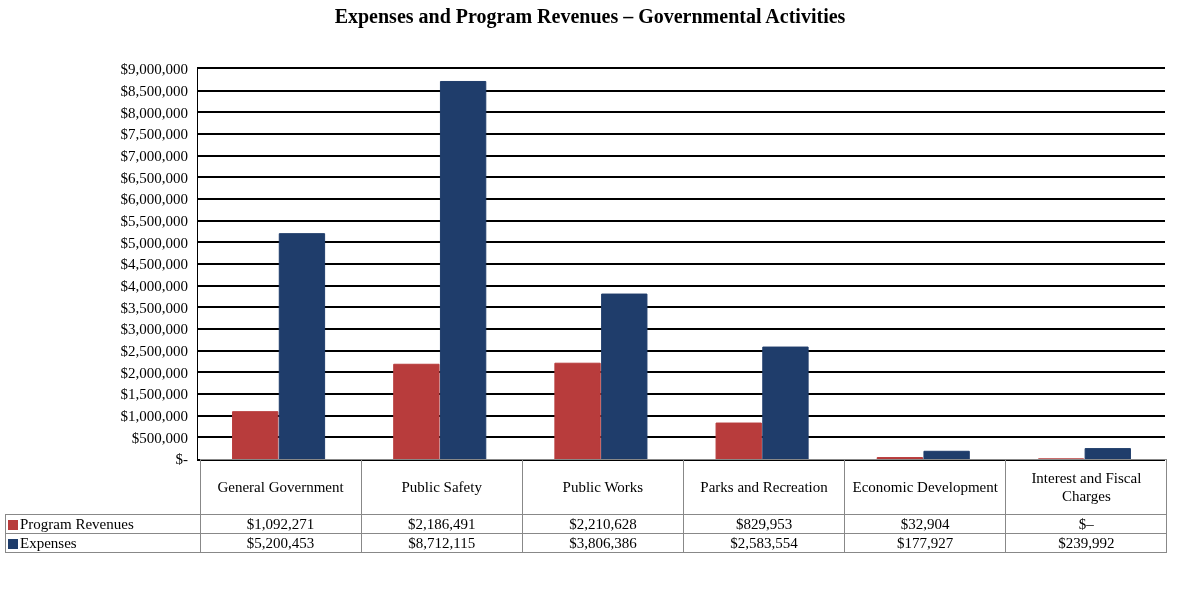 This screenshot has height=598, width=1180. Describe the element at coordinates (1086, 523) in the screenshot. I see `data-label: $–` at that location.